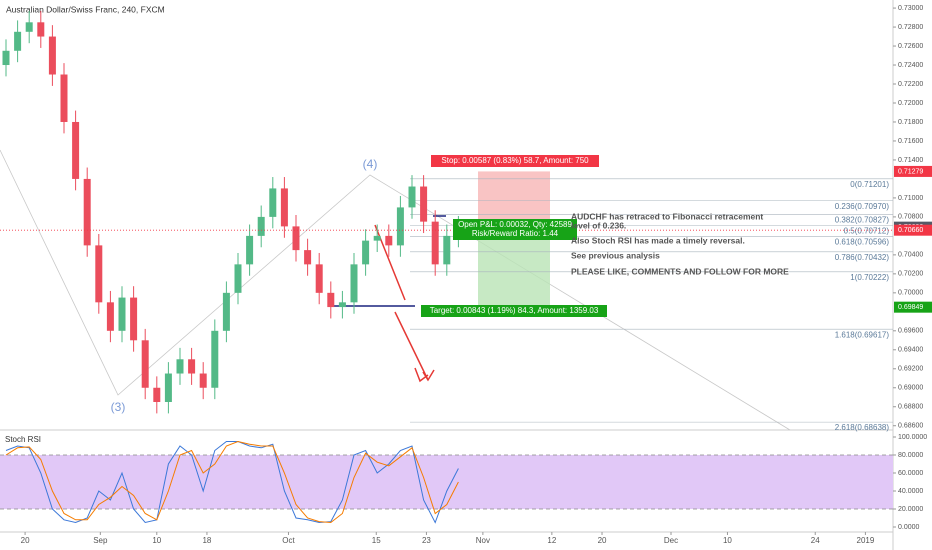 The height and width of the screenshot is (550, 932). Describe the element at coordinates (551, 540) in the screenshot. I see `x-tick-label: 12` at that location.